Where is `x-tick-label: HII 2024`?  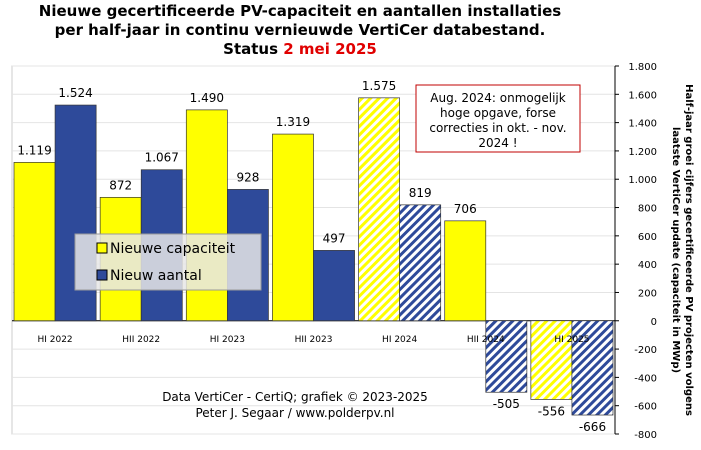
x-tick-label: HII 2024 is located at coordinates (486, 340).